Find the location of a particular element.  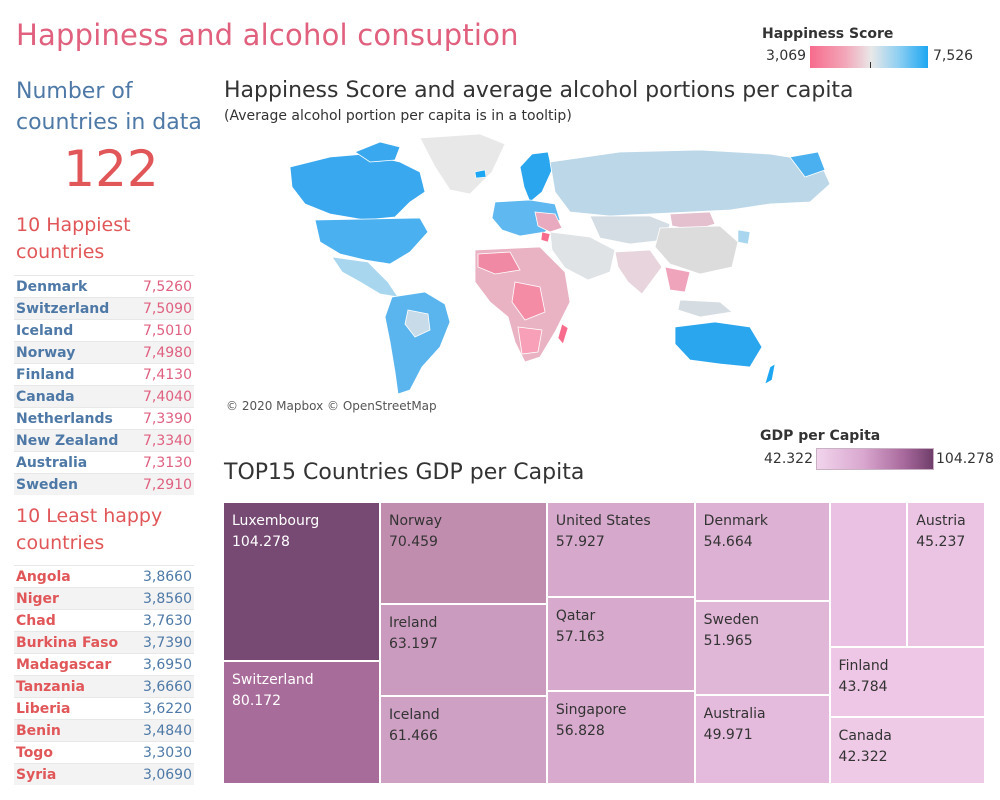

south-america-region is located at coordinates (417, 343).